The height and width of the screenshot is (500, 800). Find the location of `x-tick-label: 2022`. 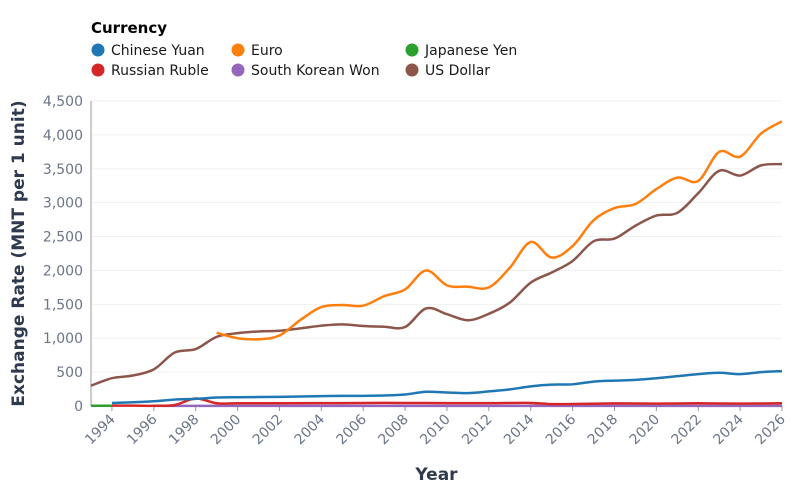

x-tick-label: 2022 is located at coordinates (687, 430).